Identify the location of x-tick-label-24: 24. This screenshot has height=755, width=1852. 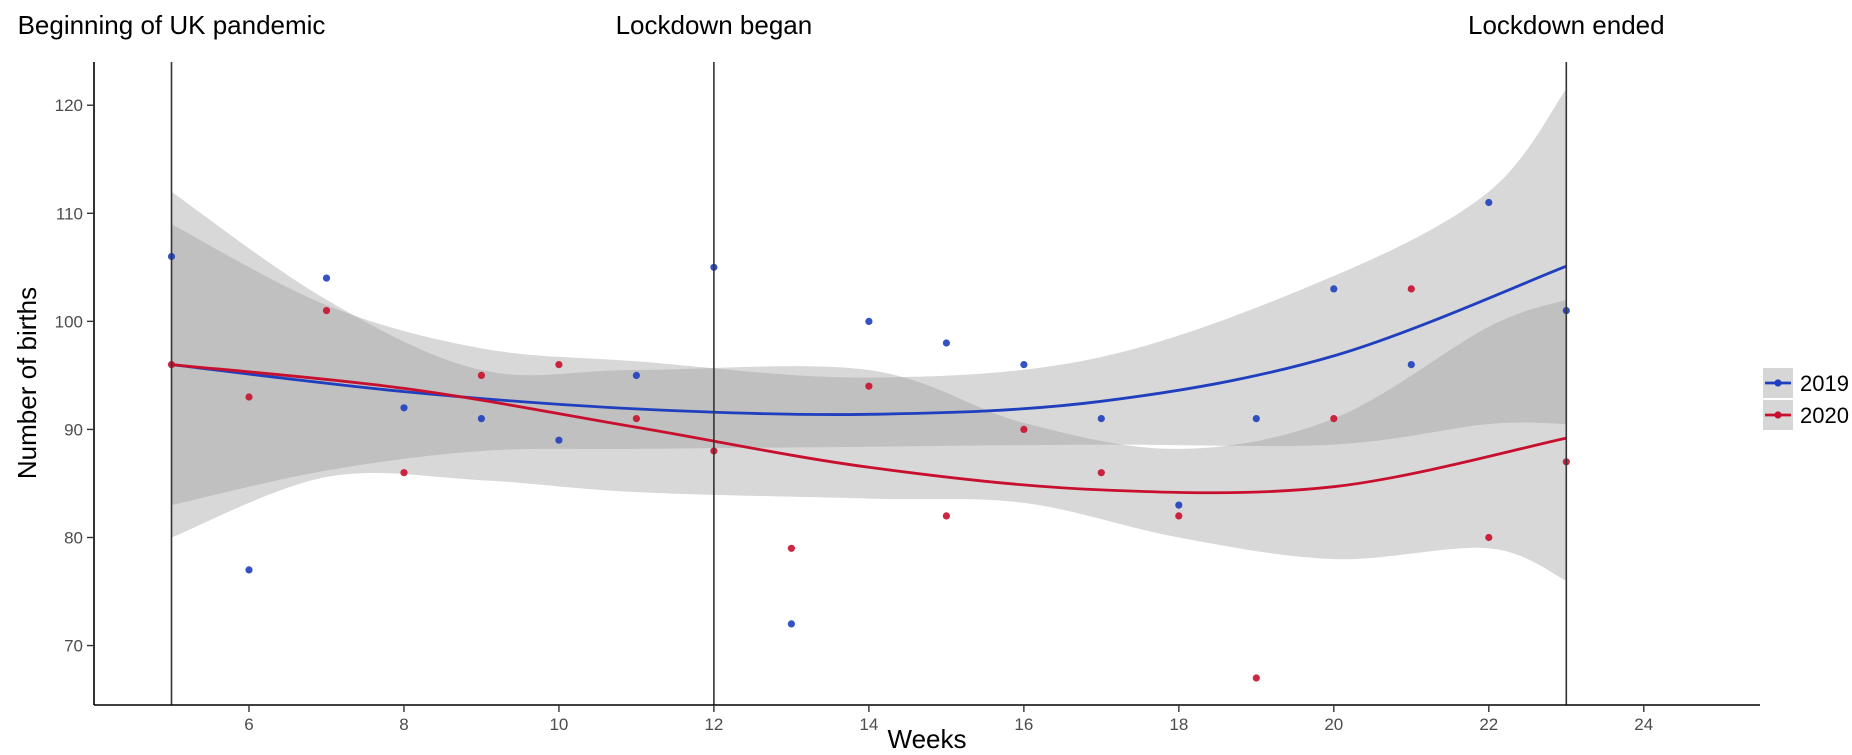
(1643, 724).